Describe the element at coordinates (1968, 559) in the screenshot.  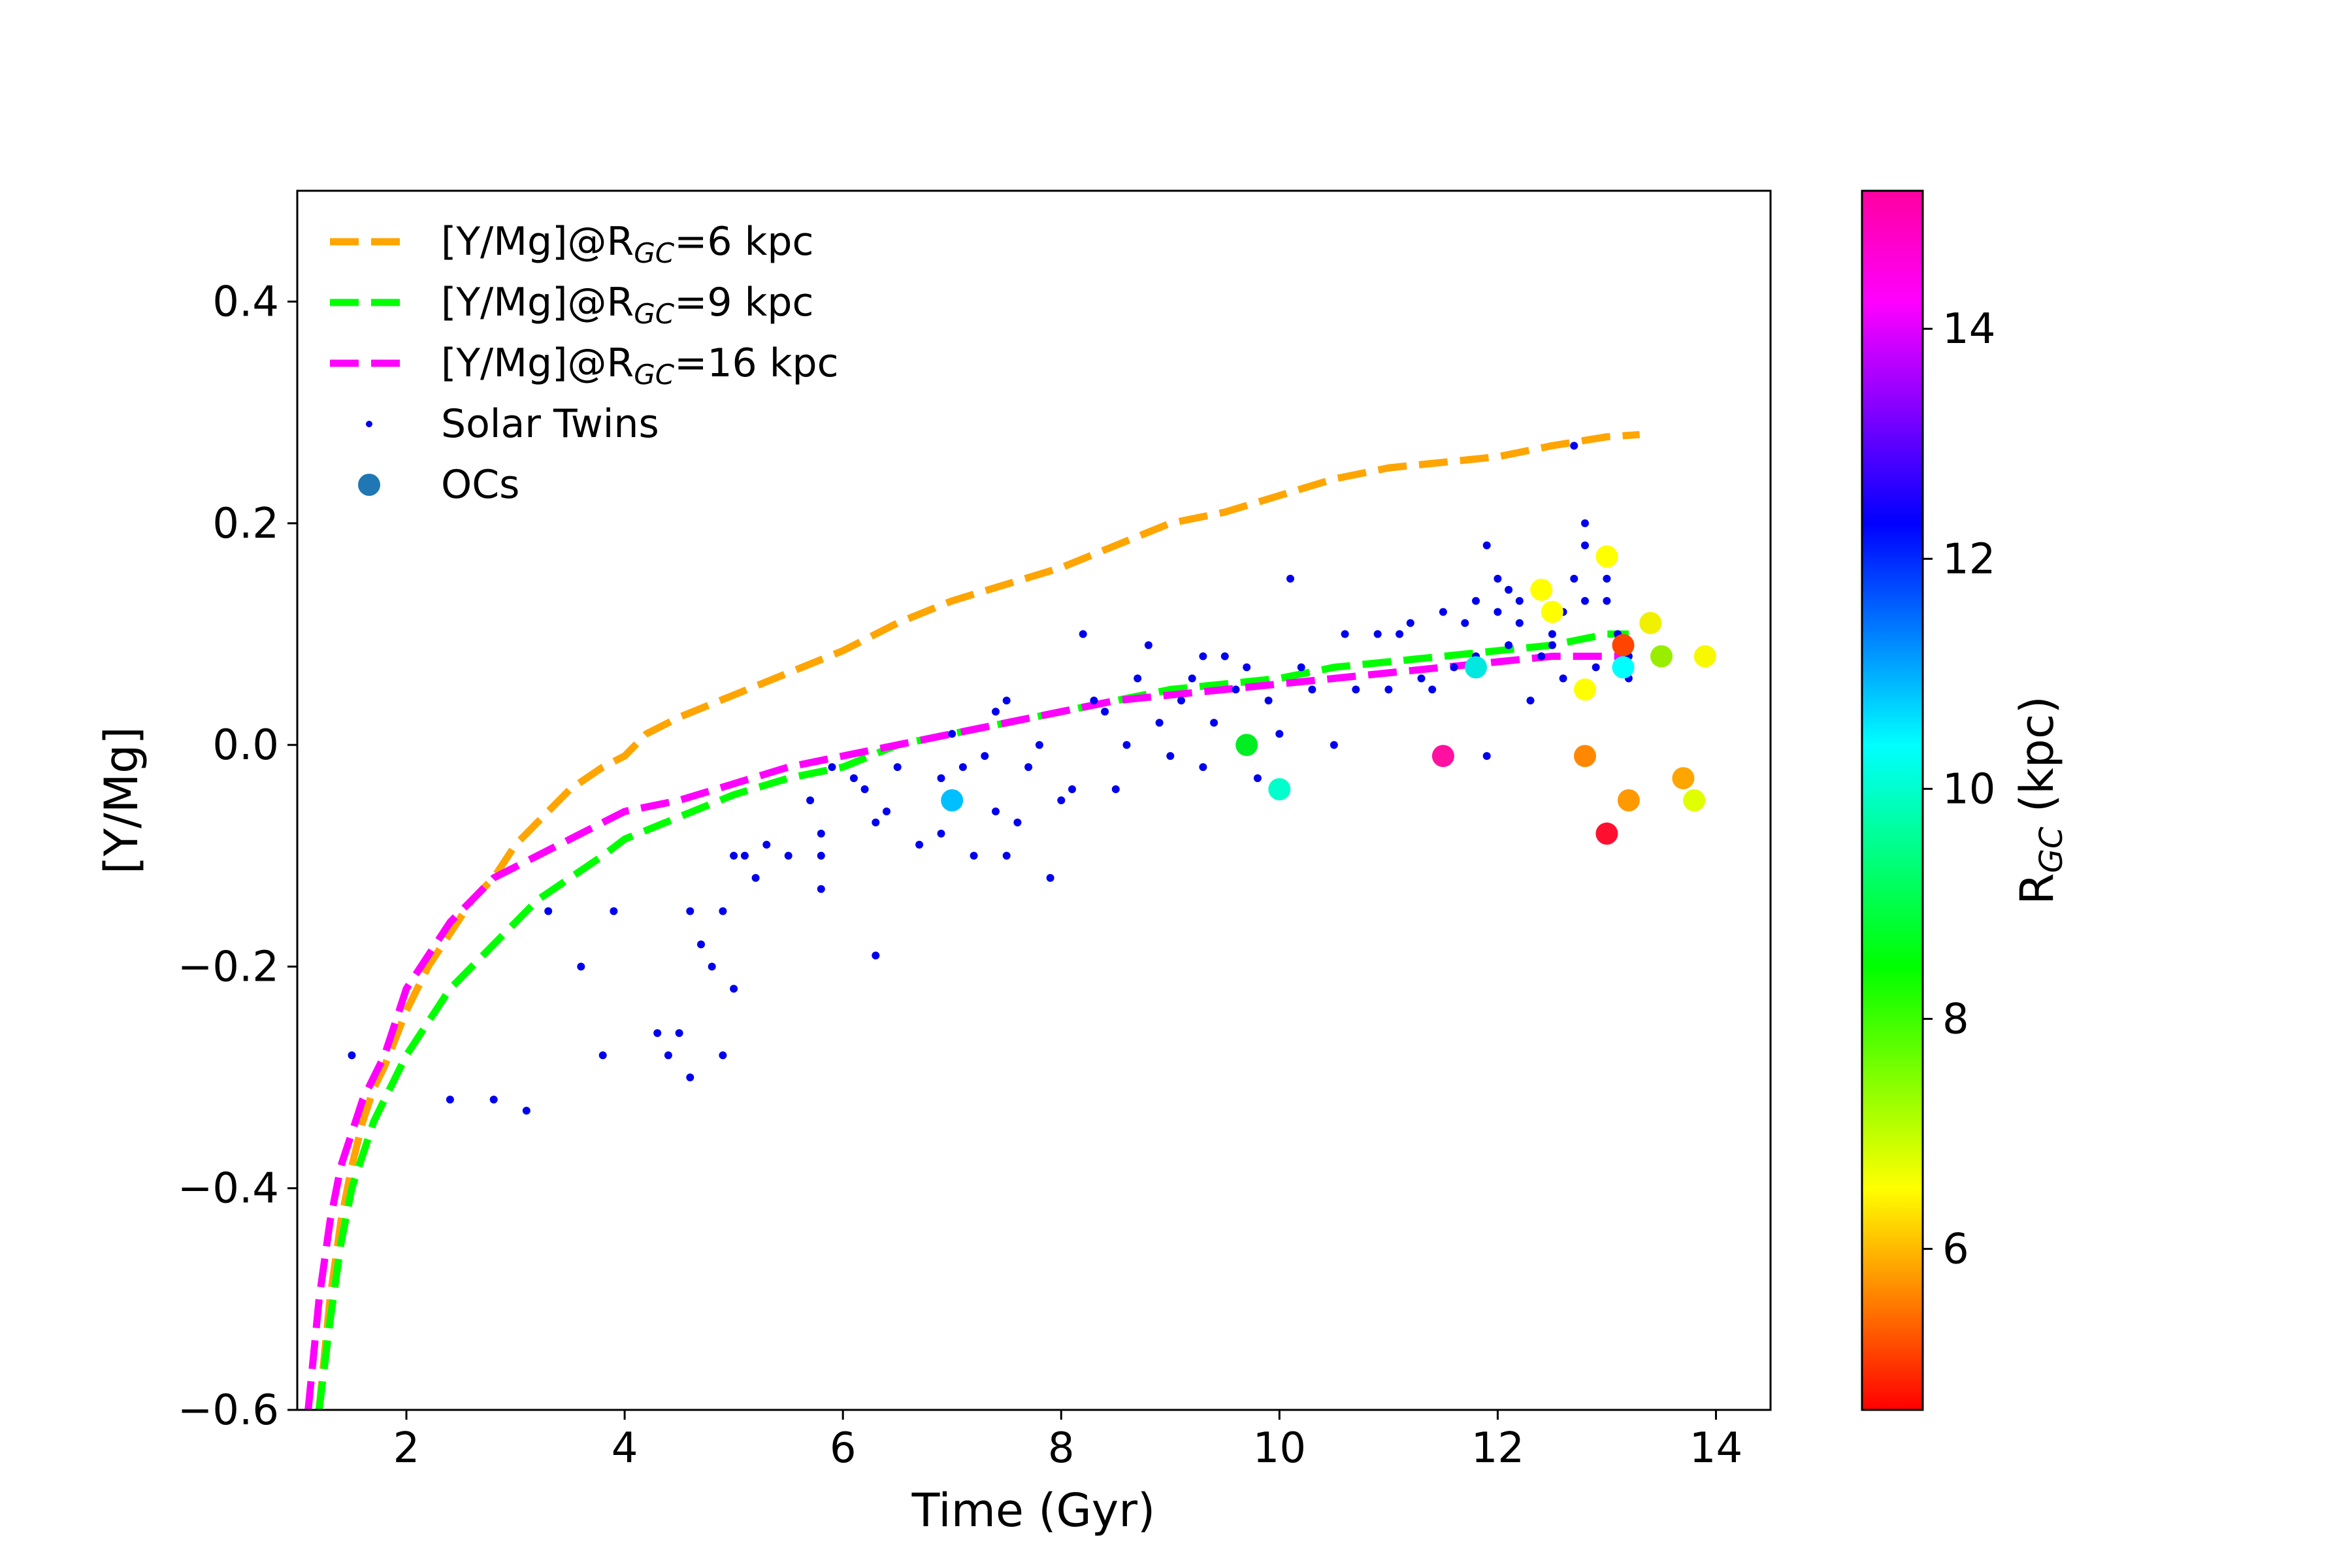
I see `colorbar-tick-label: 12` at that location.